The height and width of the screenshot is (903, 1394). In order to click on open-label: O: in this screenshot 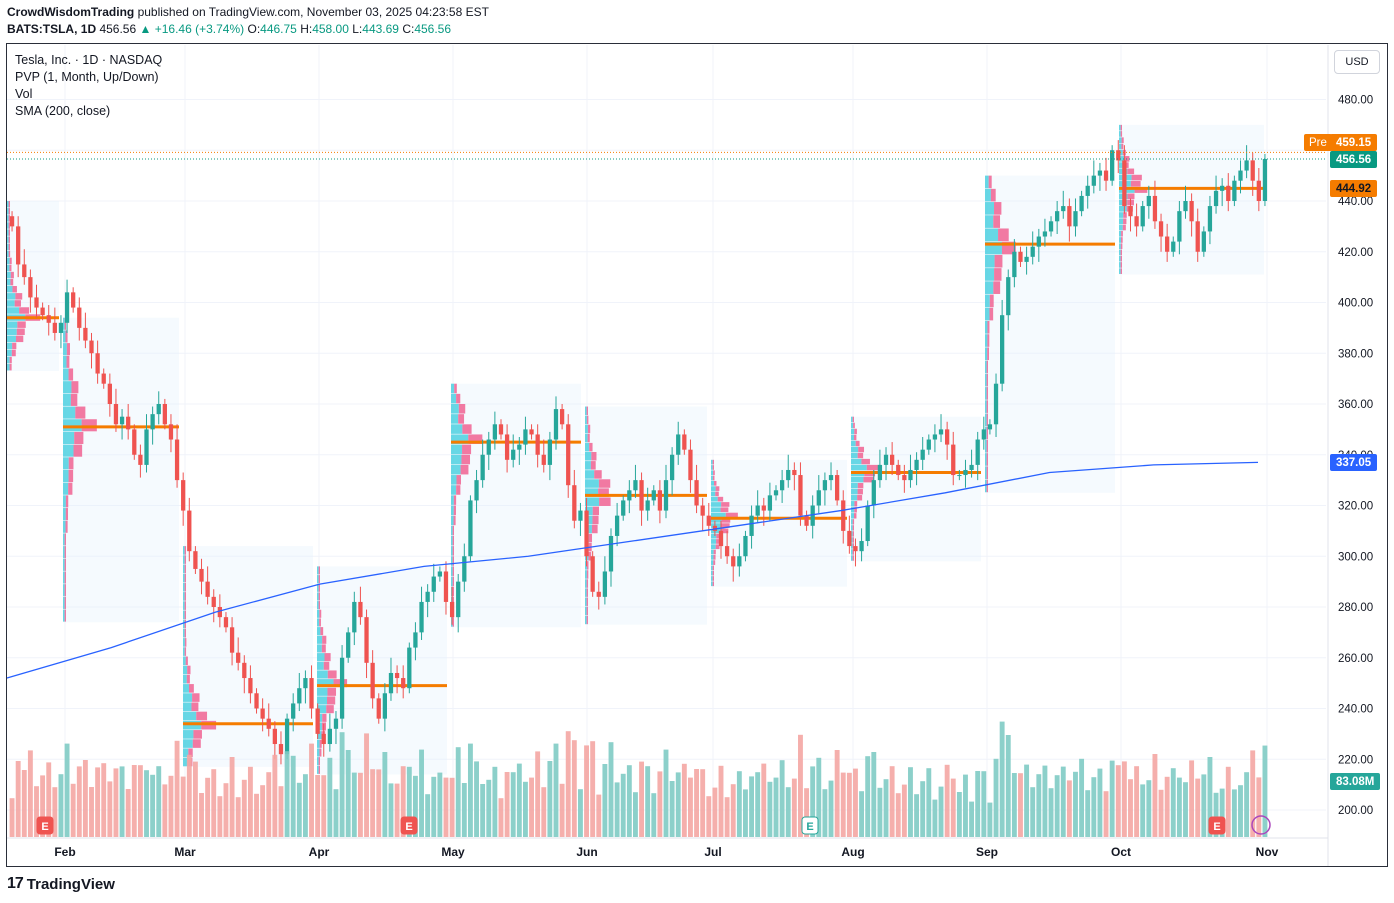, I will do `click(254, 29)`.